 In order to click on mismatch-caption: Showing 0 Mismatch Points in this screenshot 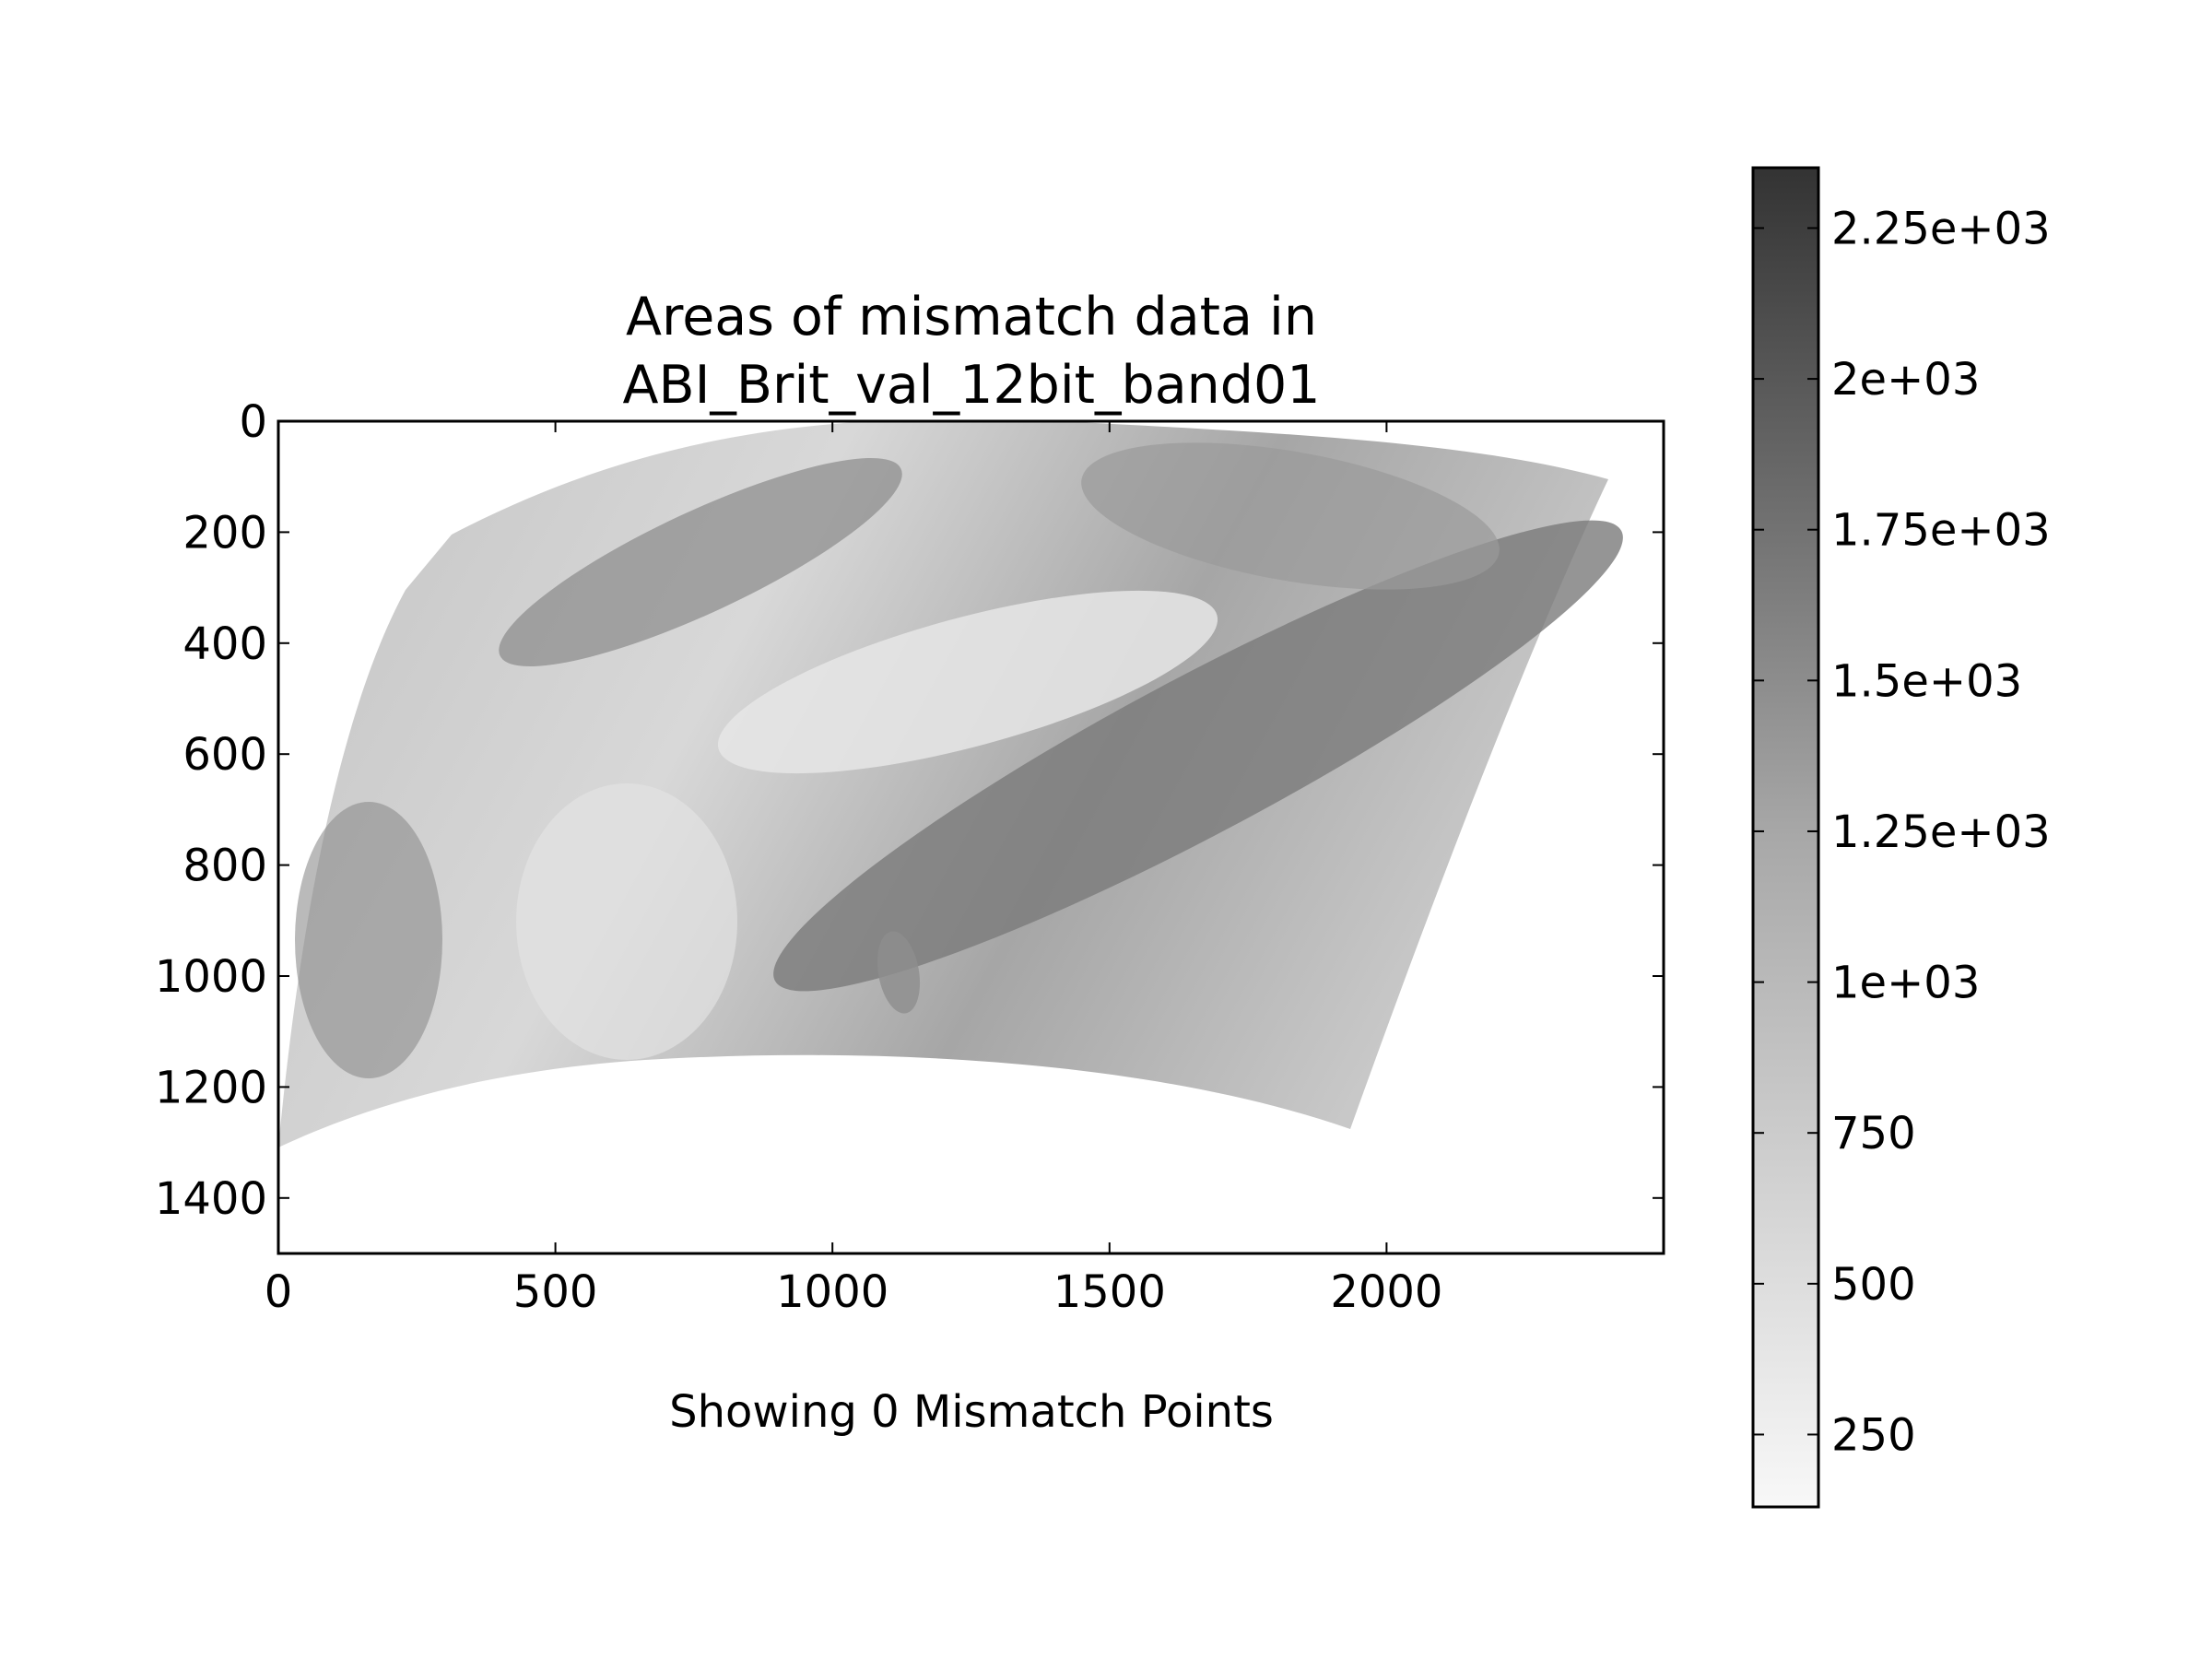, I will do `click(971, 1412)`.